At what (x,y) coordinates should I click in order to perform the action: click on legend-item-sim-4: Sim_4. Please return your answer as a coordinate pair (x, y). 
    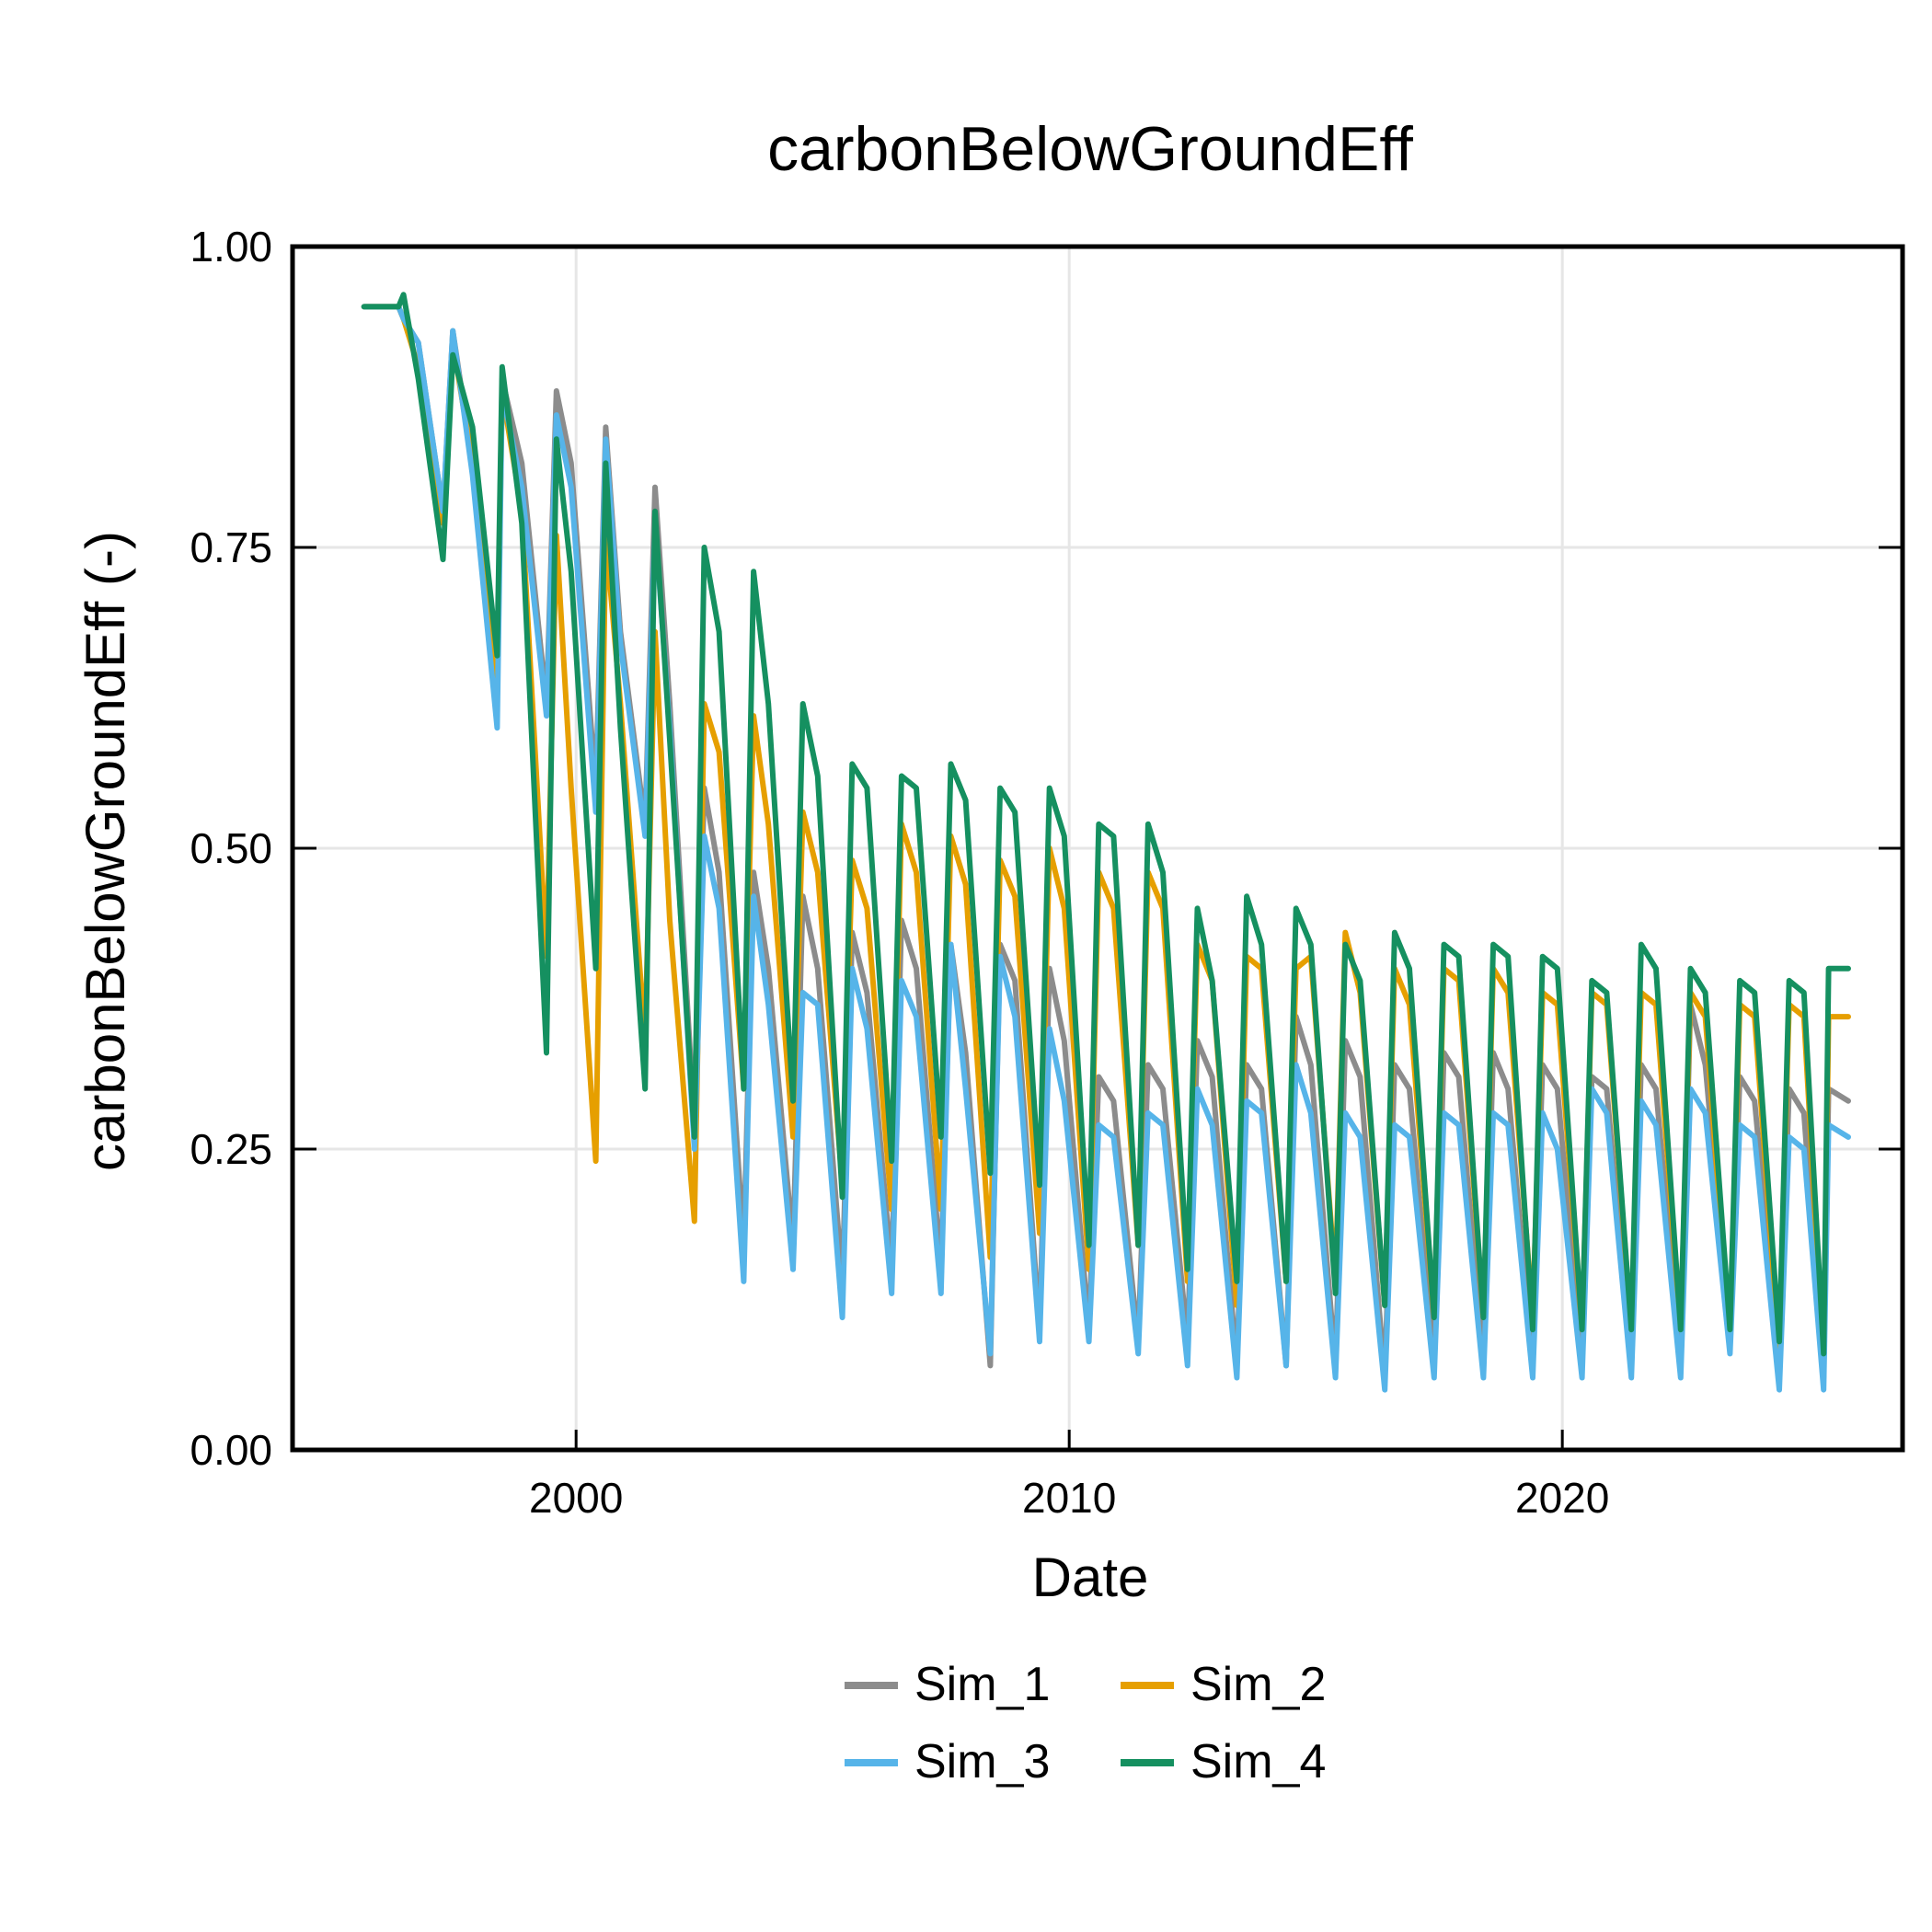
    Looking at the image, I should click on (1223, 1761).